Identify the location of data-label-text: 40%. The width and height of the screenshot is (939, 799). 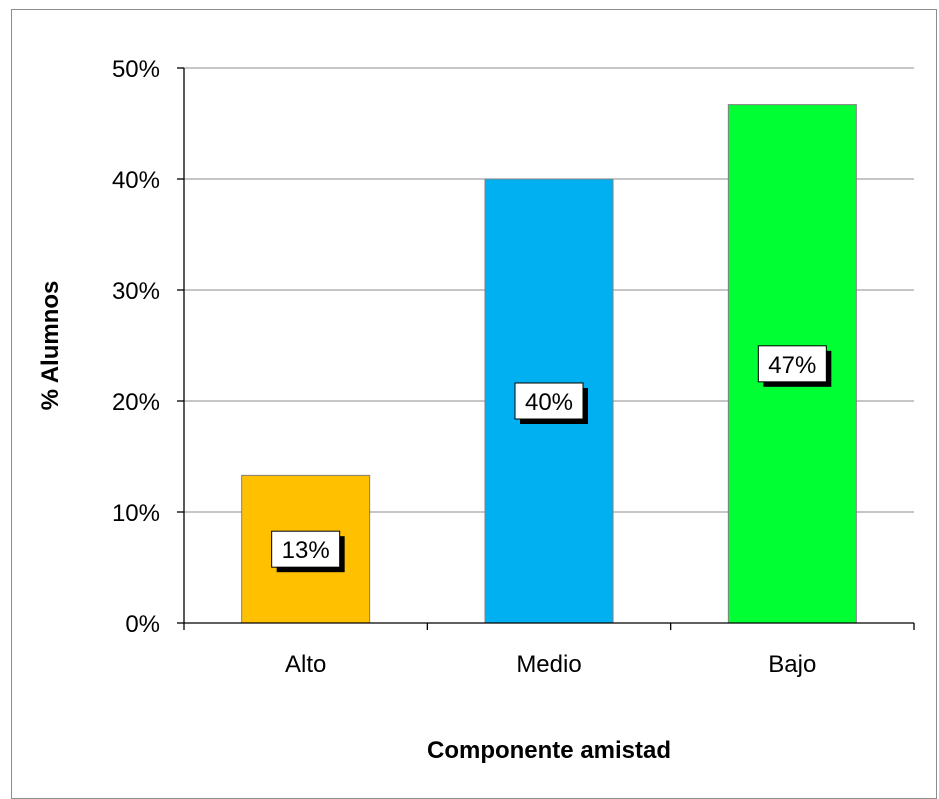
(549, 402).